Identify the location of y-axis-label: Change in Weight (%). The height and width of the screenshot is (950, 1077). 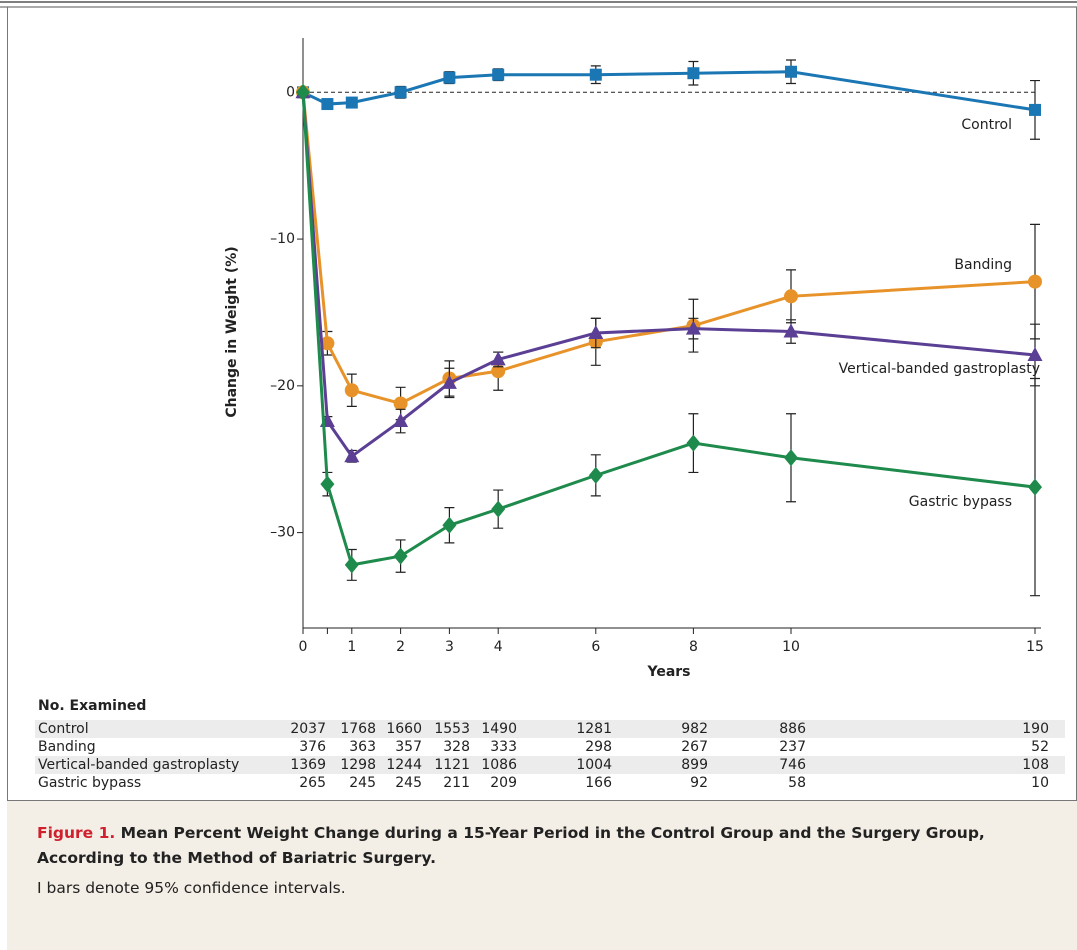
(232, 331).